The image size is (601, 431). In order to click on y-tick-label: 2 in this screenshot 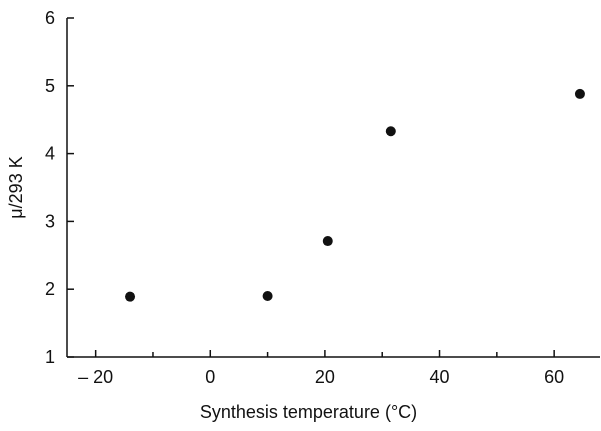, I will do `click(50, 289)`.